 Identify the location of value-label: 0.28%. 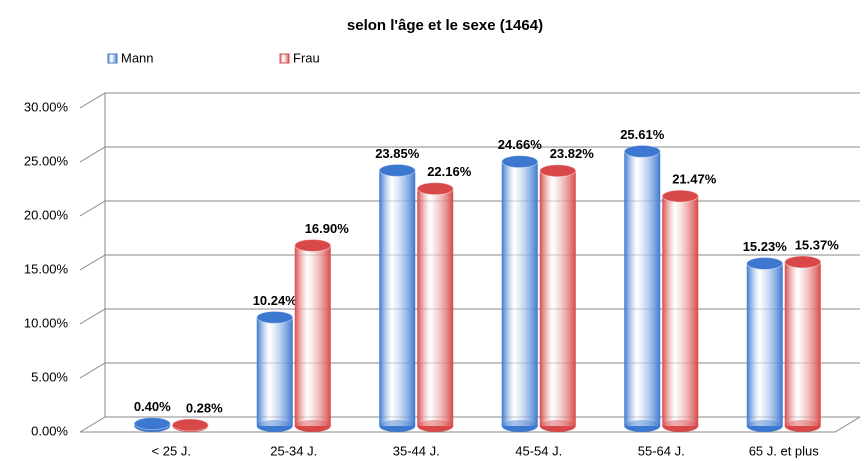
(204, 407).